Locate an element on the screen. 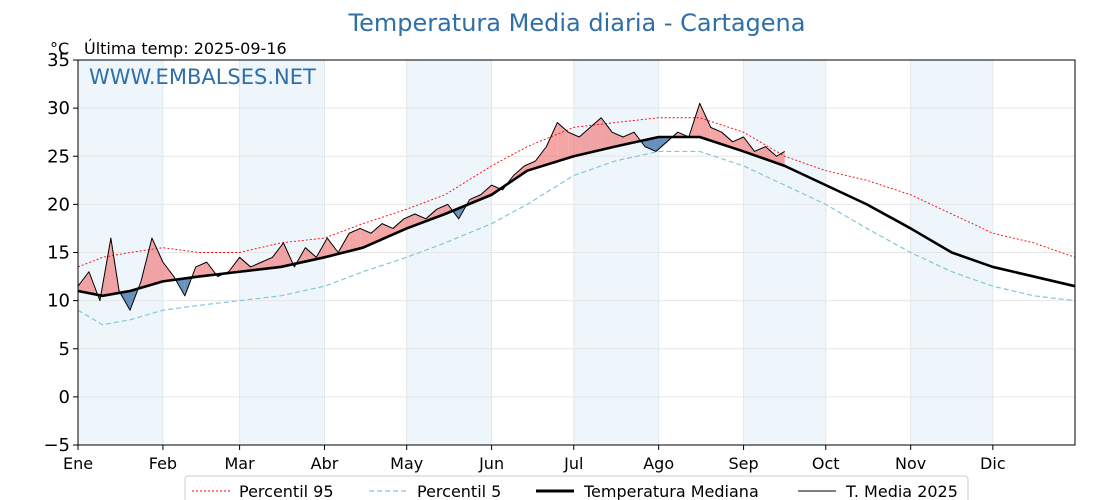 This screenshot has width=1120, height=500. x-tick-label: Oct is located at coordinates (826, 463).